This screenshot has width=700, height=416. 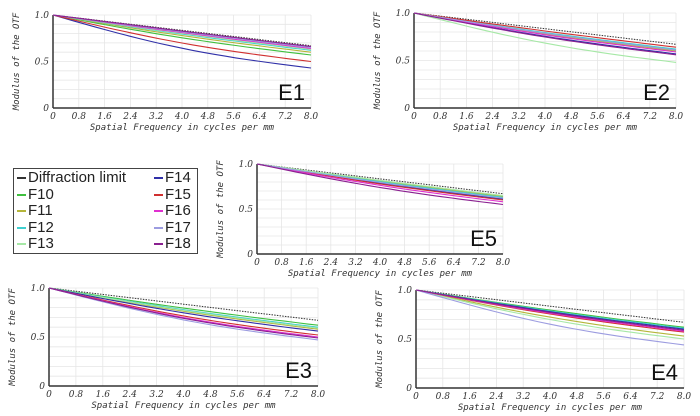 I want to click on legend-label: F10, so click(x=41, y=194).